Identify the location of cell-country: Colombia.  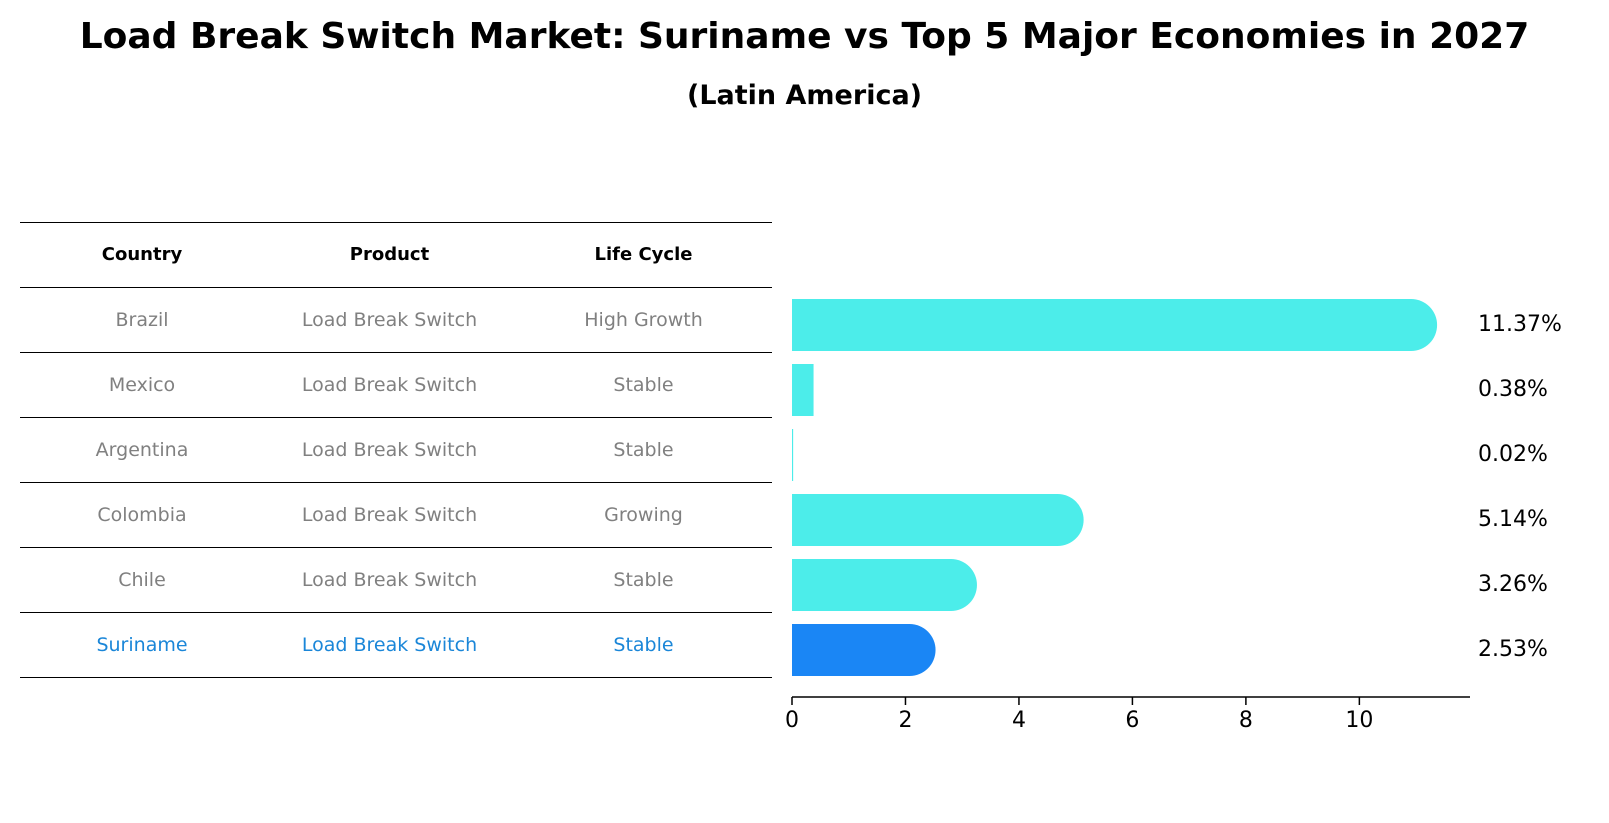
(142, 515).